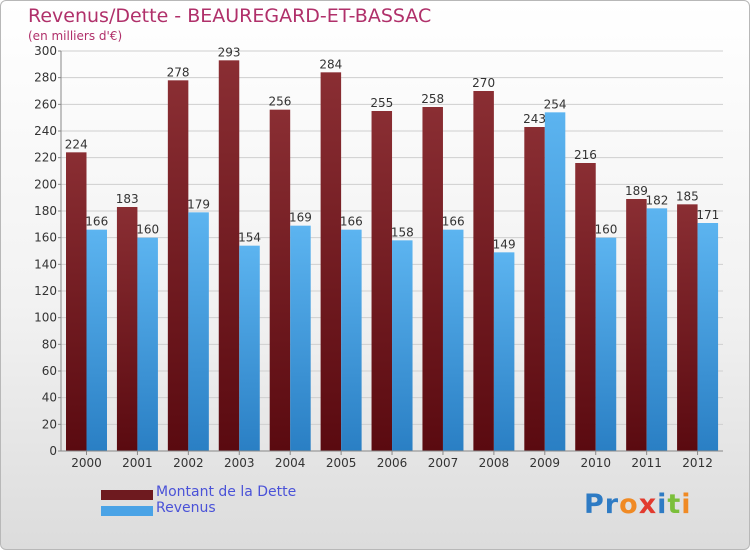 The width and height of the screenshot is (750, 550). I want to click on y-tick-label: 140, so click(45, 264).